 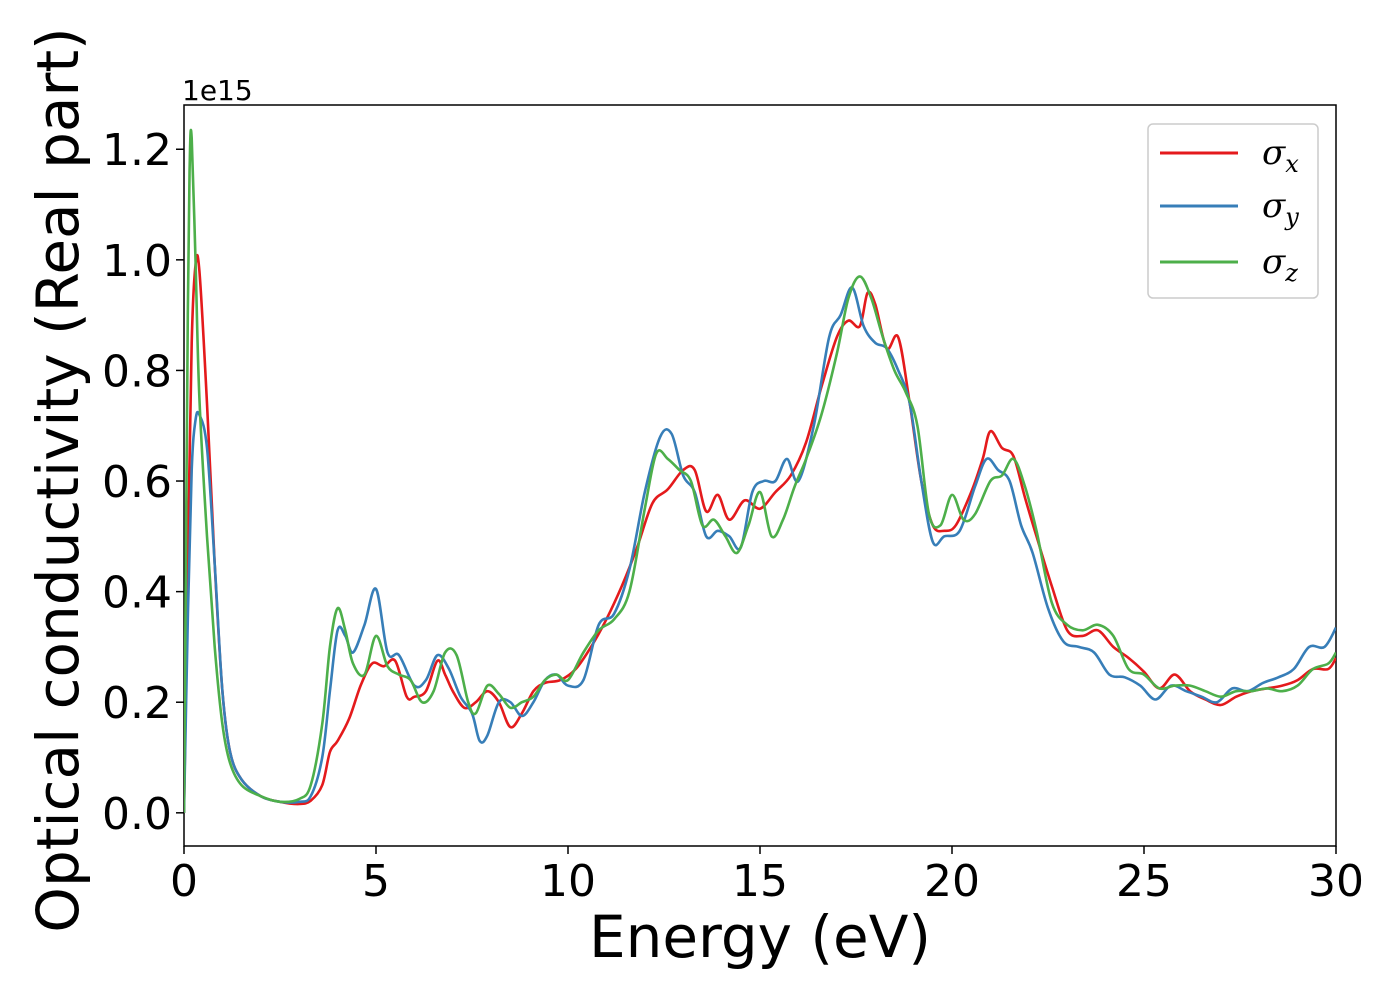 What do you see at coordinates (137, 703) in the screenshot?
I see `y-tick-label: 0.2` at bounding box center [137, 703].